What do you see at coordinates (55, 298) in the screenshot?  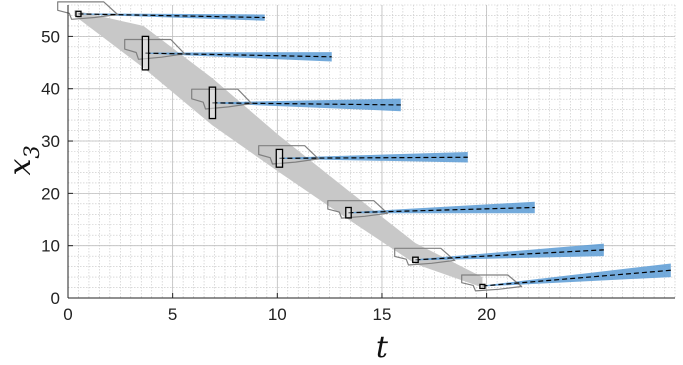 I see `y-tick-label: 0` at bounding box center [55, 298].